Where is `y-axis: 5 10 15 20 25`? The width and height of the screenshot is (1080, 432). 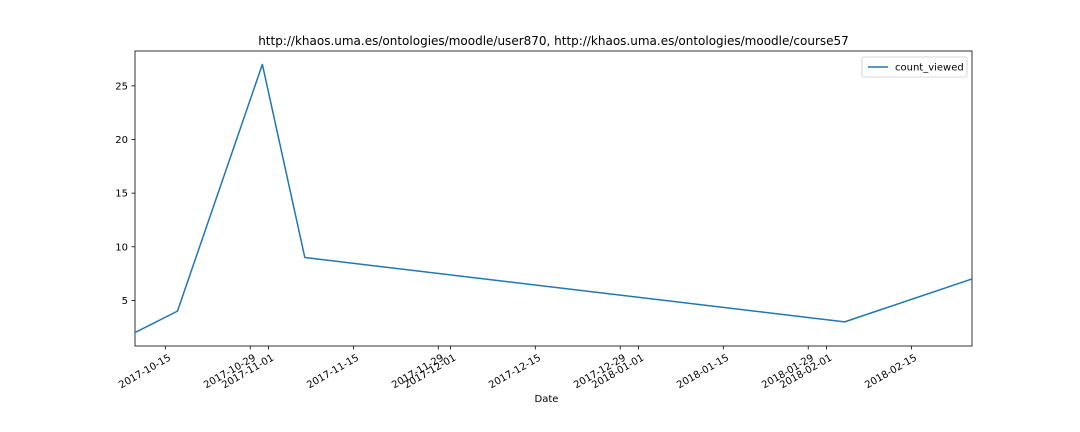
y-axis: 5 10 15 20 25 is located at coordinates (125, 194).